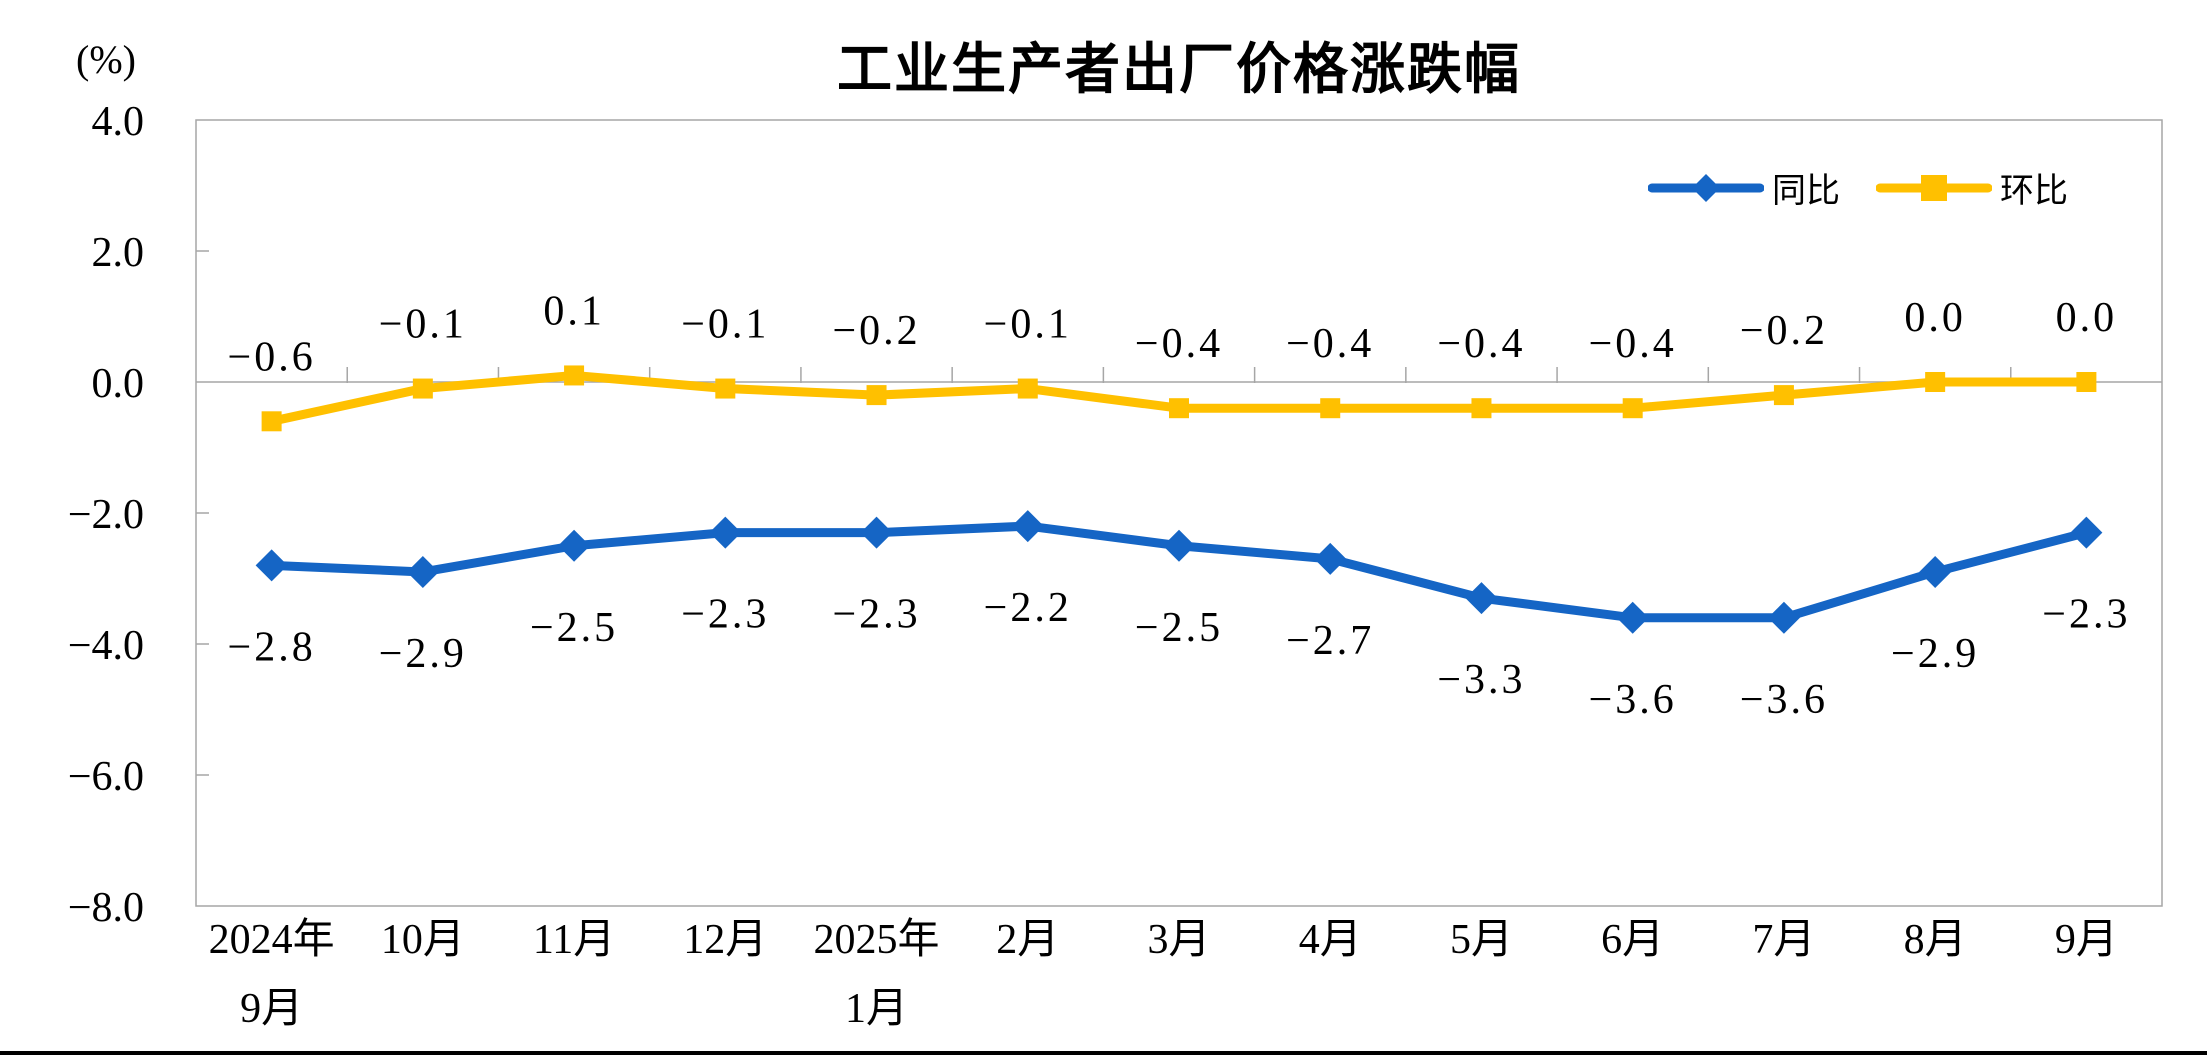 This screenshot has width=2207, height=1058. I want to click on x-axis-label: 2025年, so click(877, 939).